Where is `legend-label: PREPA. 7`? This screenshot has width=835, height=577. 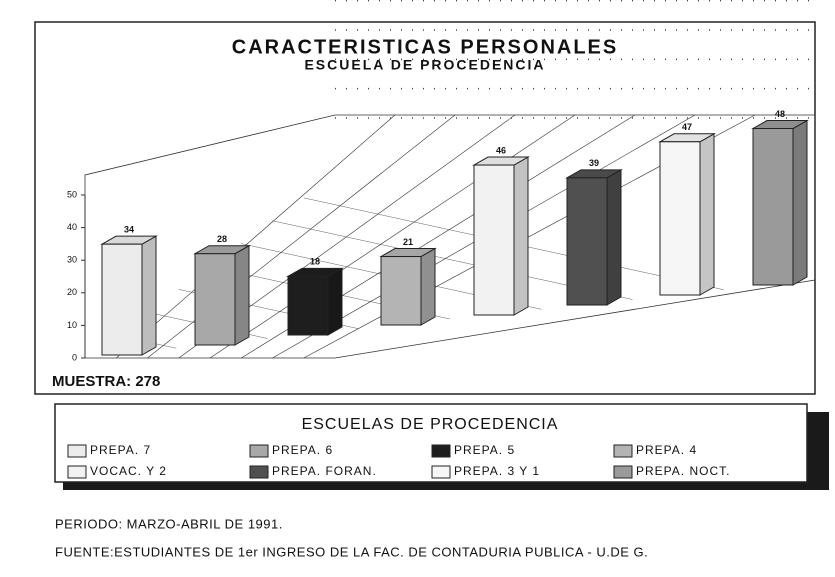 legend-label: PREPA. 7 is located at coordinates (120, 450).